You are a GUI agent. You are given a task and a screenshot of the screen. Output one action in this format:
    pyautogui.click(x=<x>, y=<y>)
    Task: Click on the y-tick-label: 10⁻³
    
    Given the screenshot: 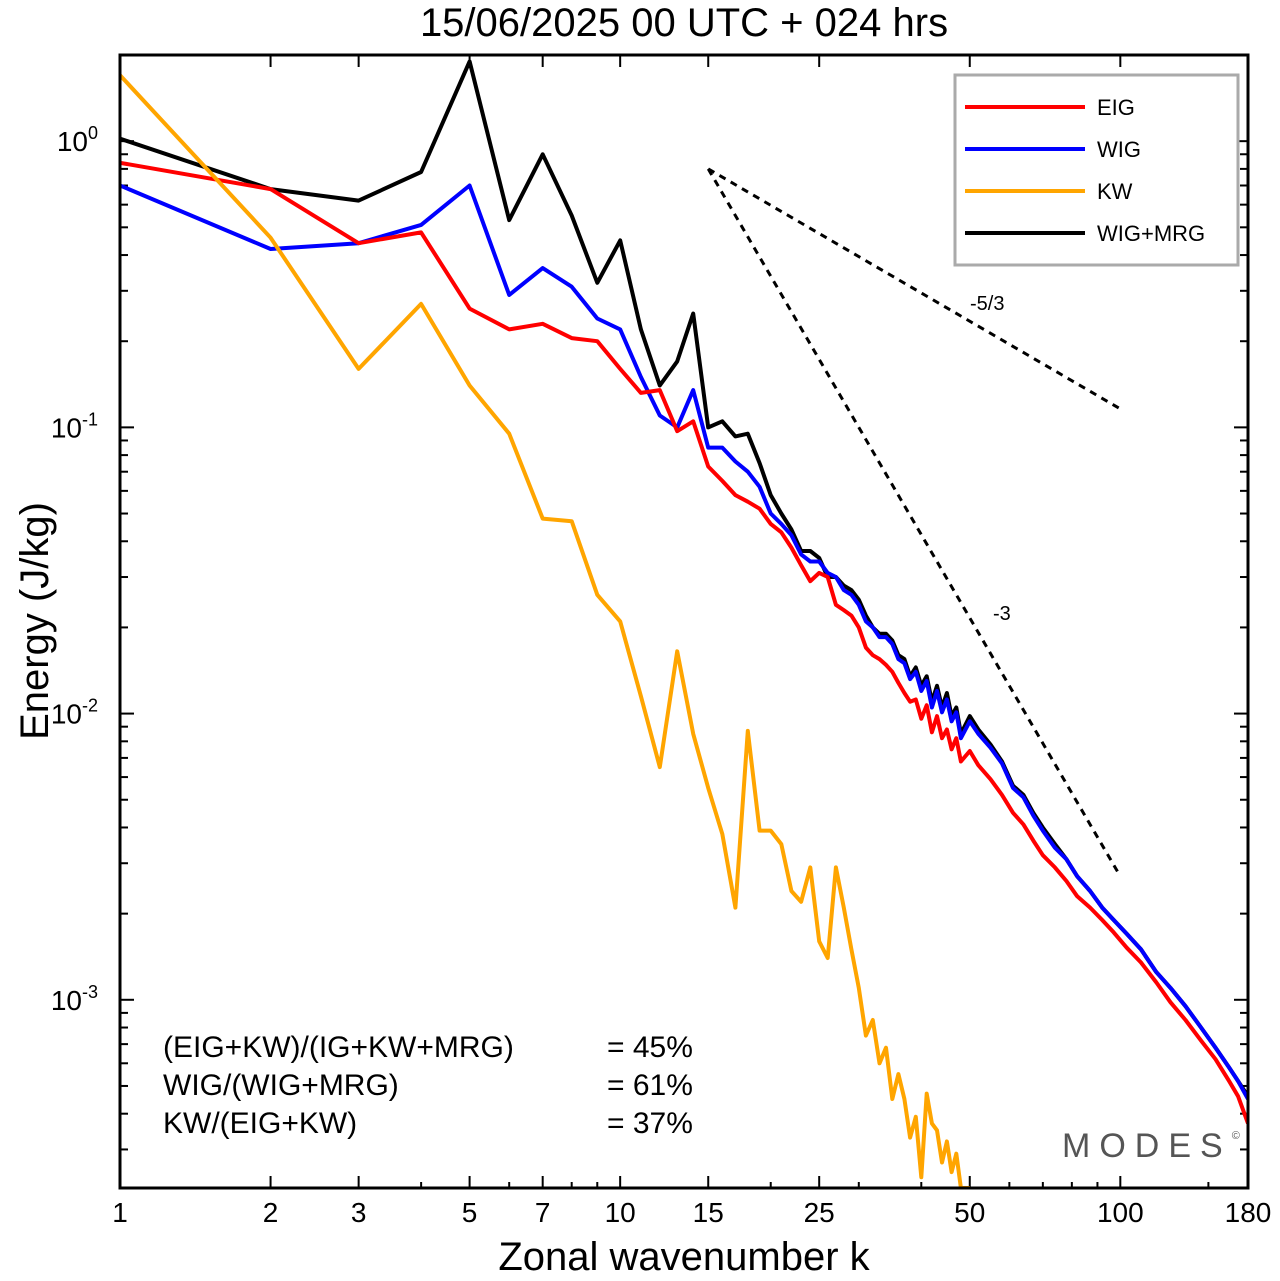 What is the action you would take?
    pyautogui.click(x=74, y=999)
    